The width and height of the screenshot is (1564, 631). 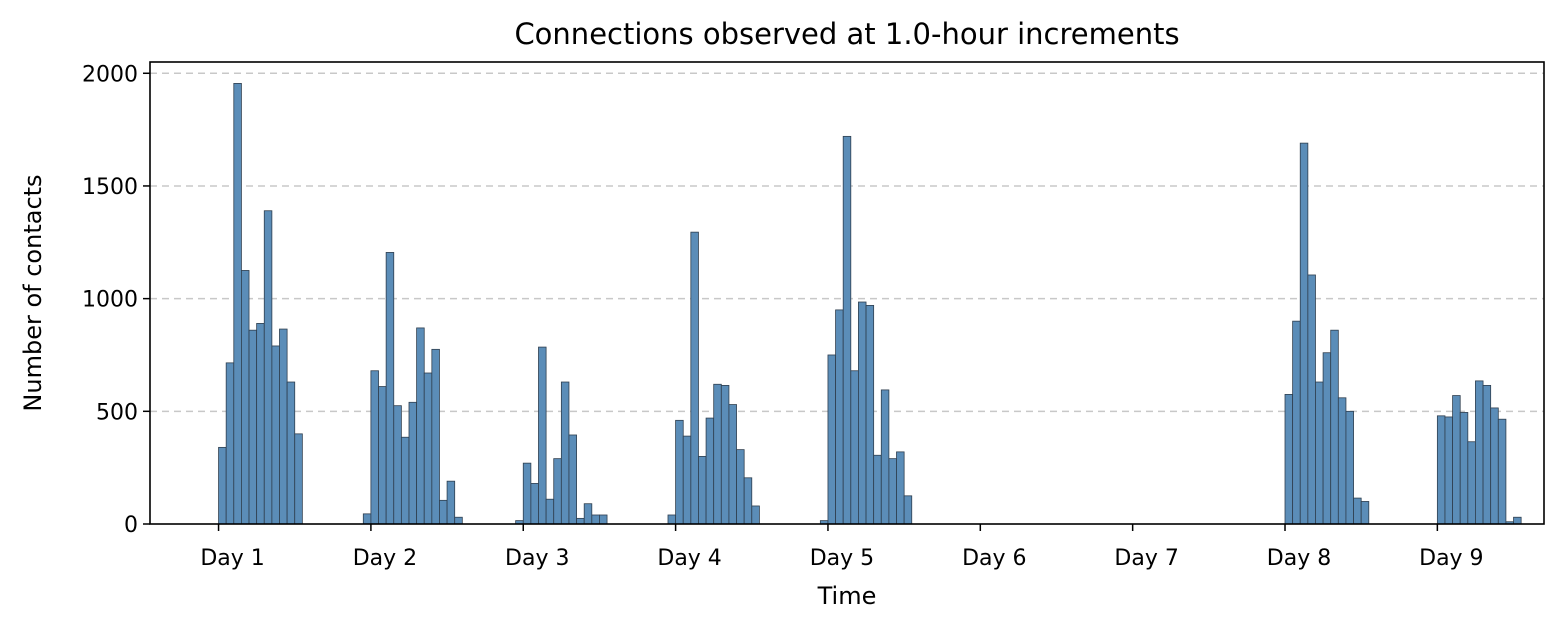 I want to click on y-tick-label: 1000, so click(x=110, y=300).